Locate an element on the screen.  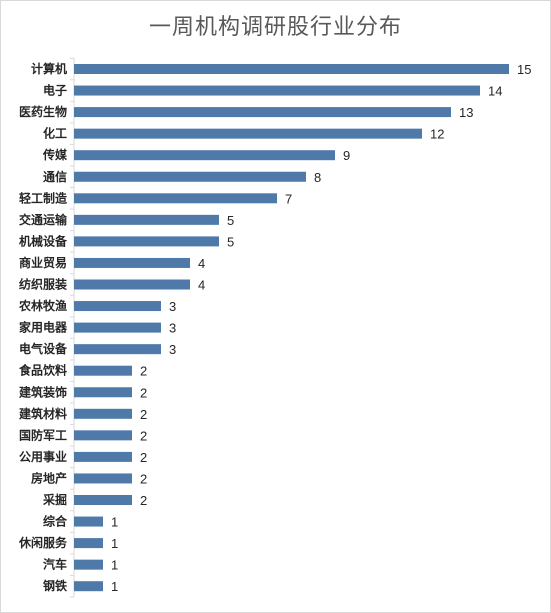
category-label: 电气设备 is located at coordinates (43, 348).